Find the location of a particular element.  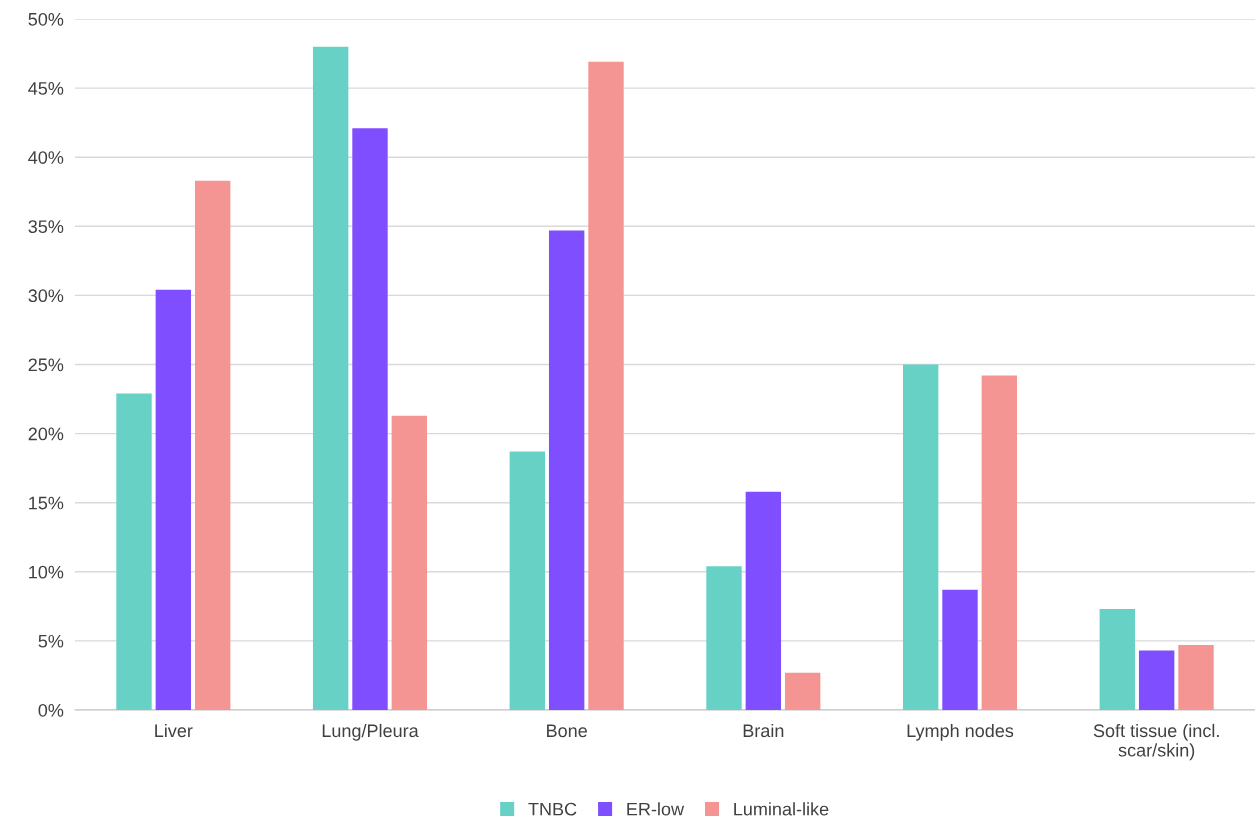

y-tick-label: 0% is located at coordinates (51, 710).